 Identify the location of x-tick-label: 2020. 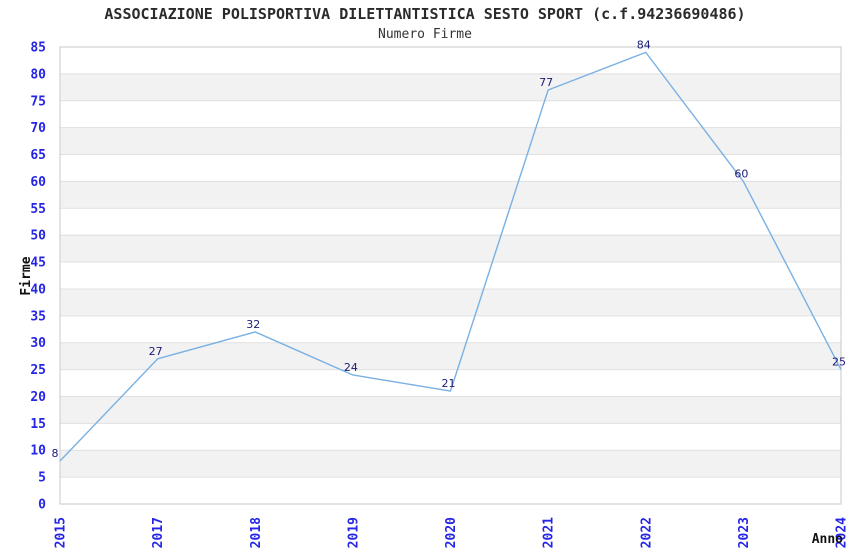
(451, 532).